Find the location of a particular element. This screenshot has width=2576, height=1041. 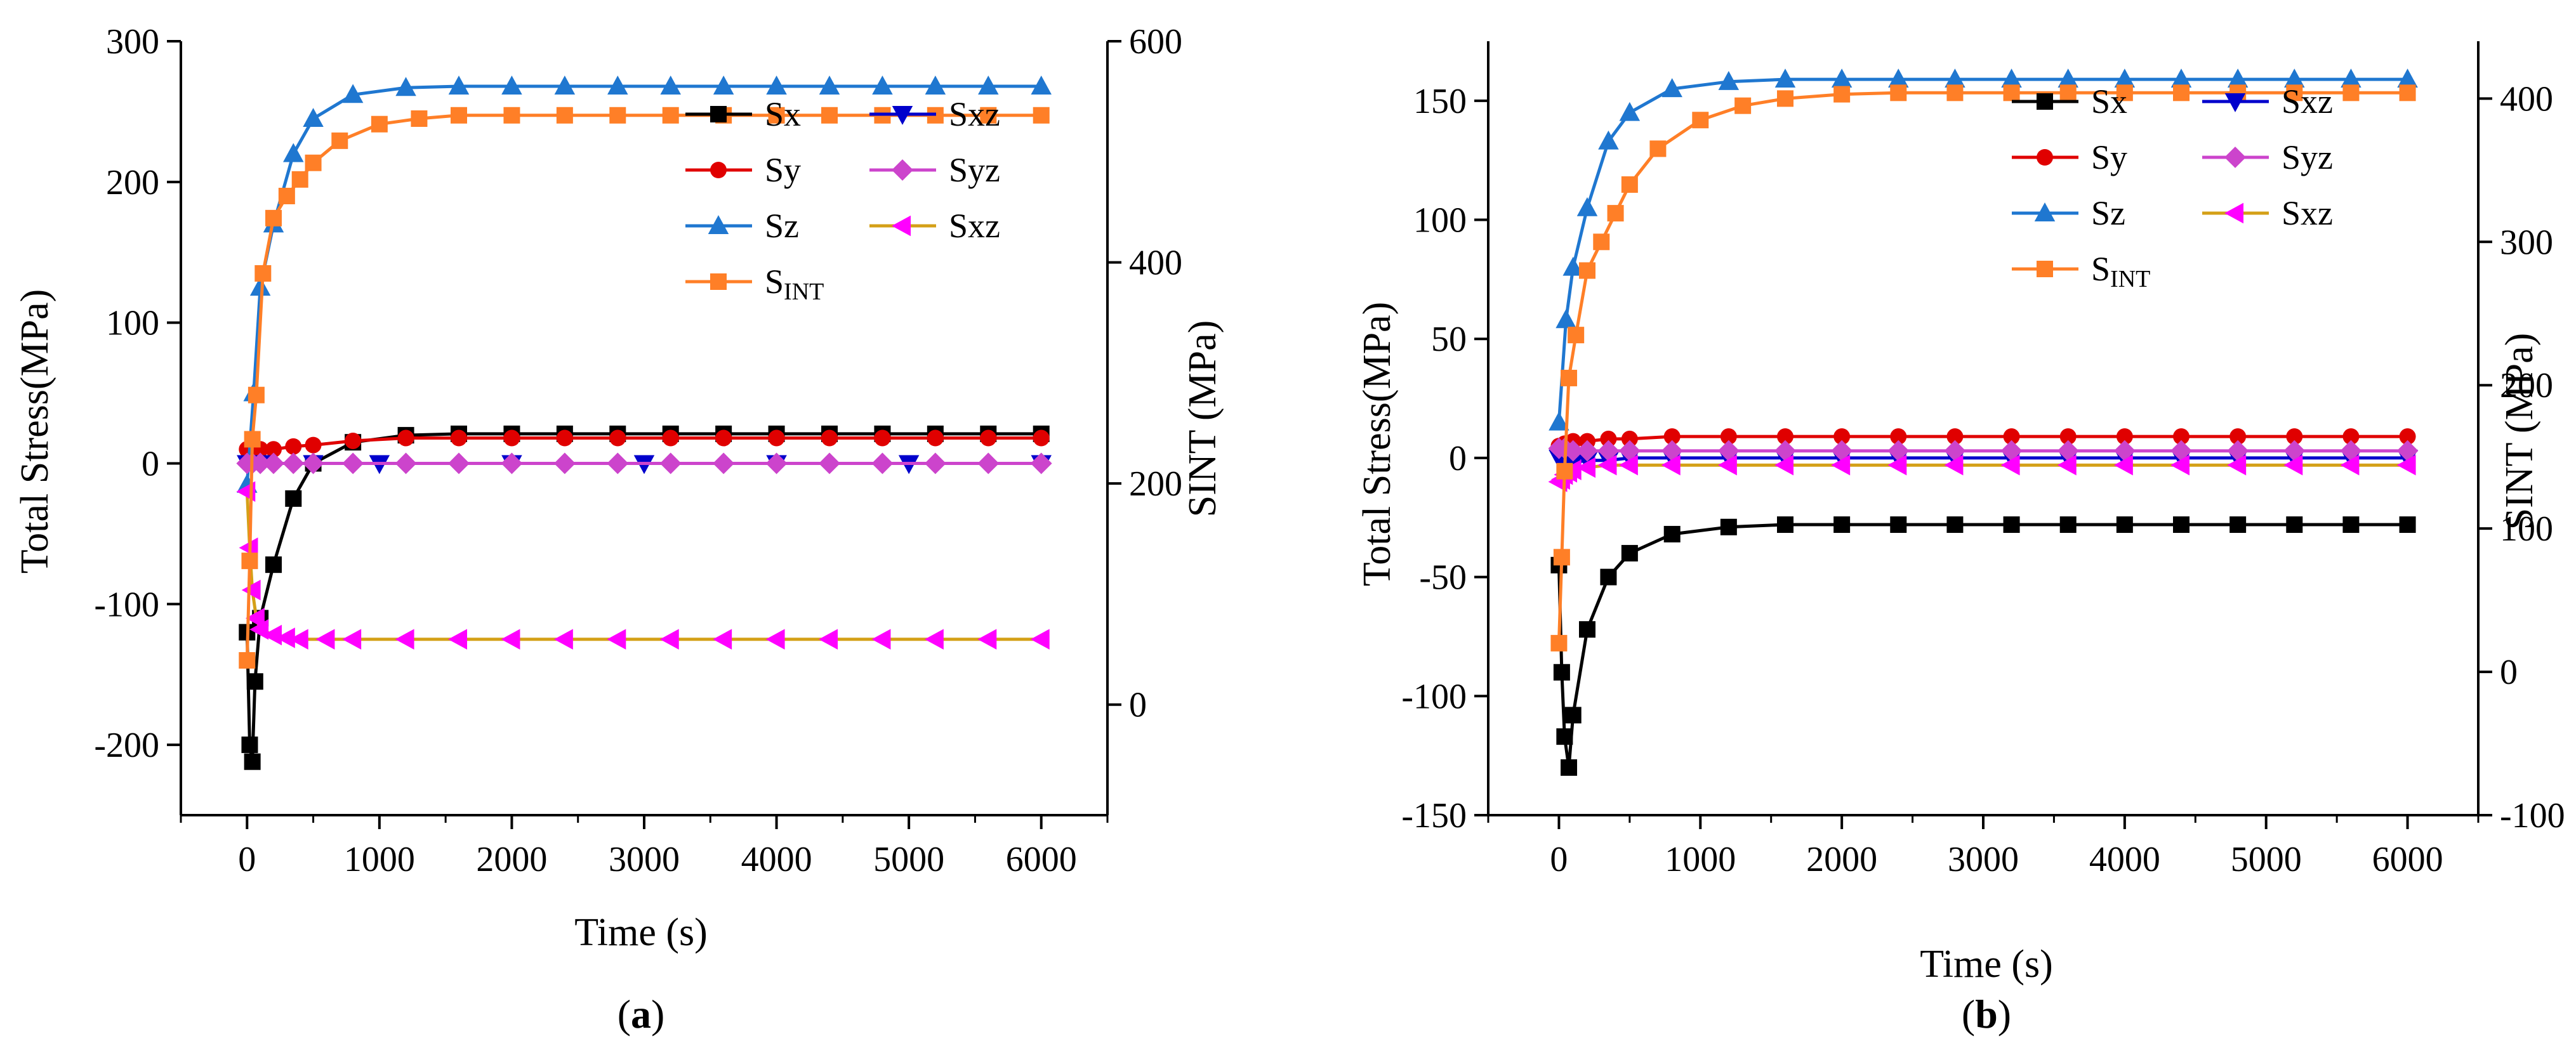

y-tick-label: -150 is located at coordinates (1434, 815).